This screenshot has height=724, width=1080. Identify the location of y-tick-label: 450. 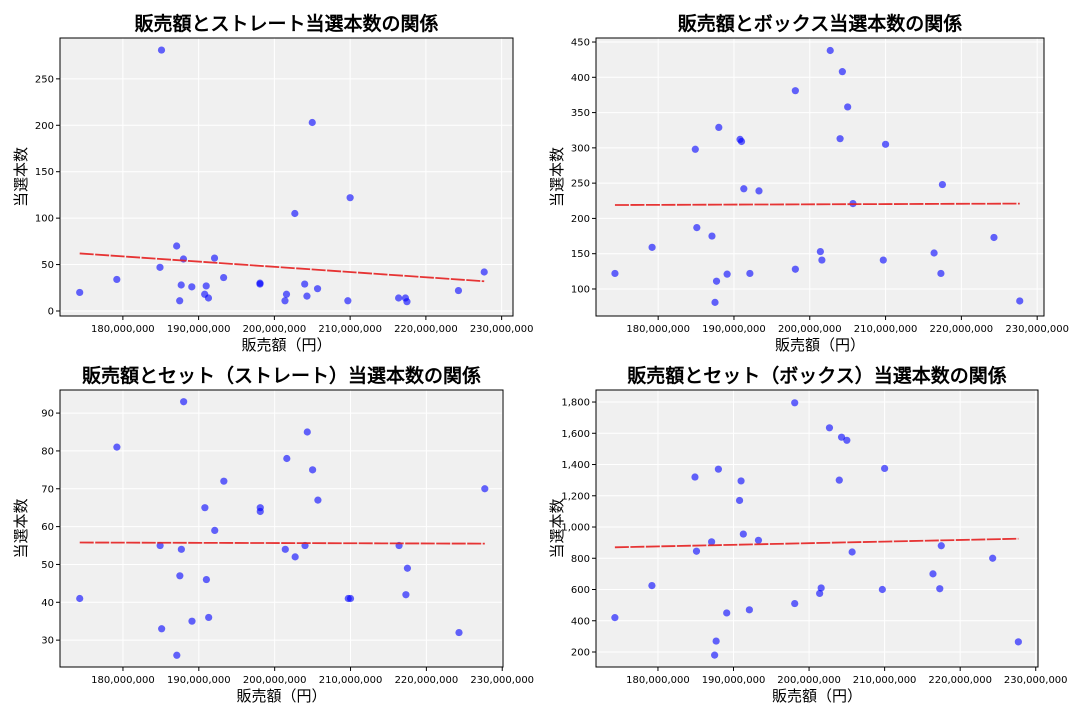
(580, 43).